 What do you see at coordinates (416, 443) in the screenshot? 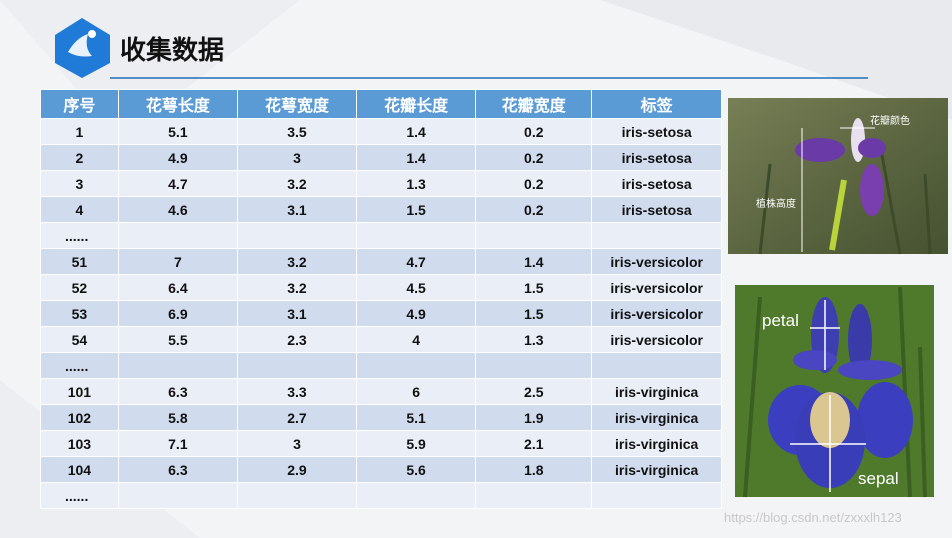
I see `table-cell: 5.9` at bounding box center [416, 443].